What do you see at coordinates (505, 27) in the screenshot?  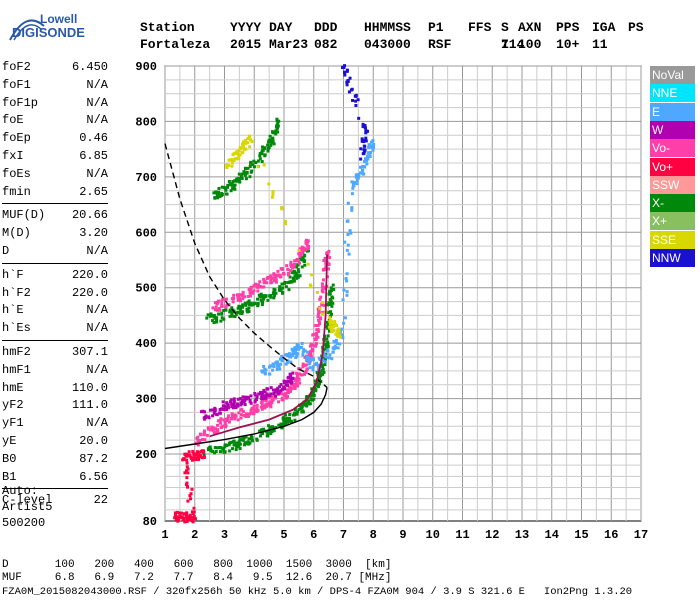 I see `header-label-6: S` at bounding box center [505, 27].